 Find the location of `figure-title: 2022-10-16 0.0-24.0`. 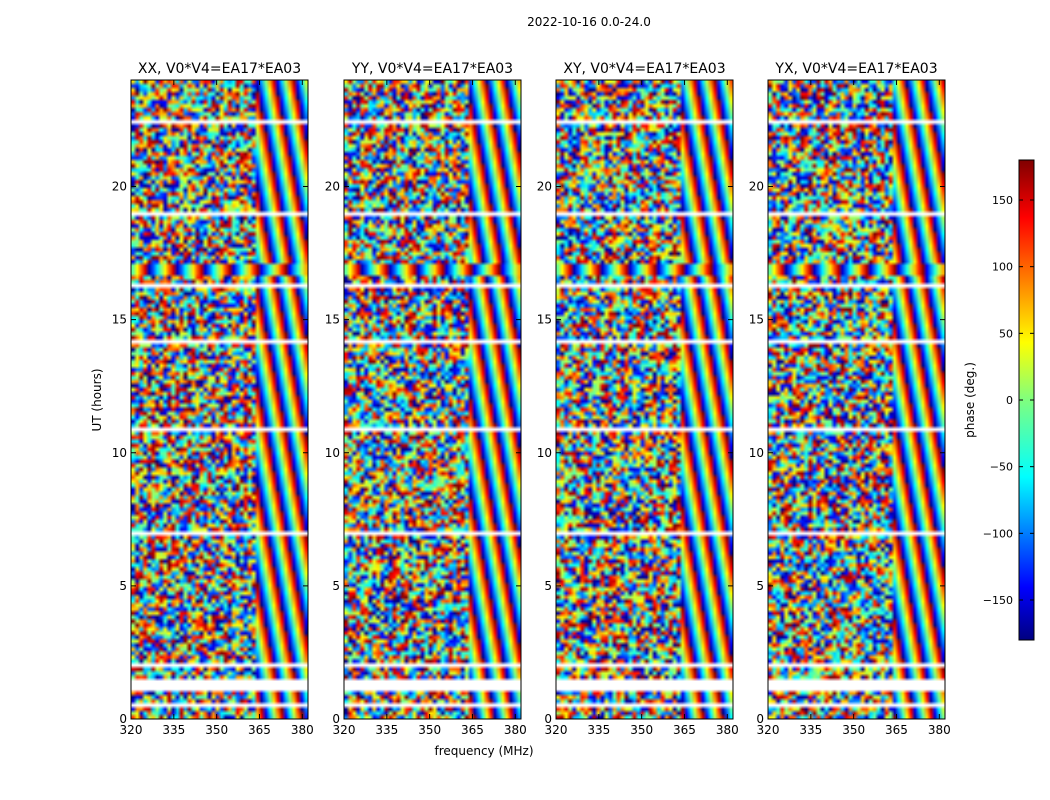

figure-title: 2022-10-16 0.0-24.0 is located at coordinates (589, 22).